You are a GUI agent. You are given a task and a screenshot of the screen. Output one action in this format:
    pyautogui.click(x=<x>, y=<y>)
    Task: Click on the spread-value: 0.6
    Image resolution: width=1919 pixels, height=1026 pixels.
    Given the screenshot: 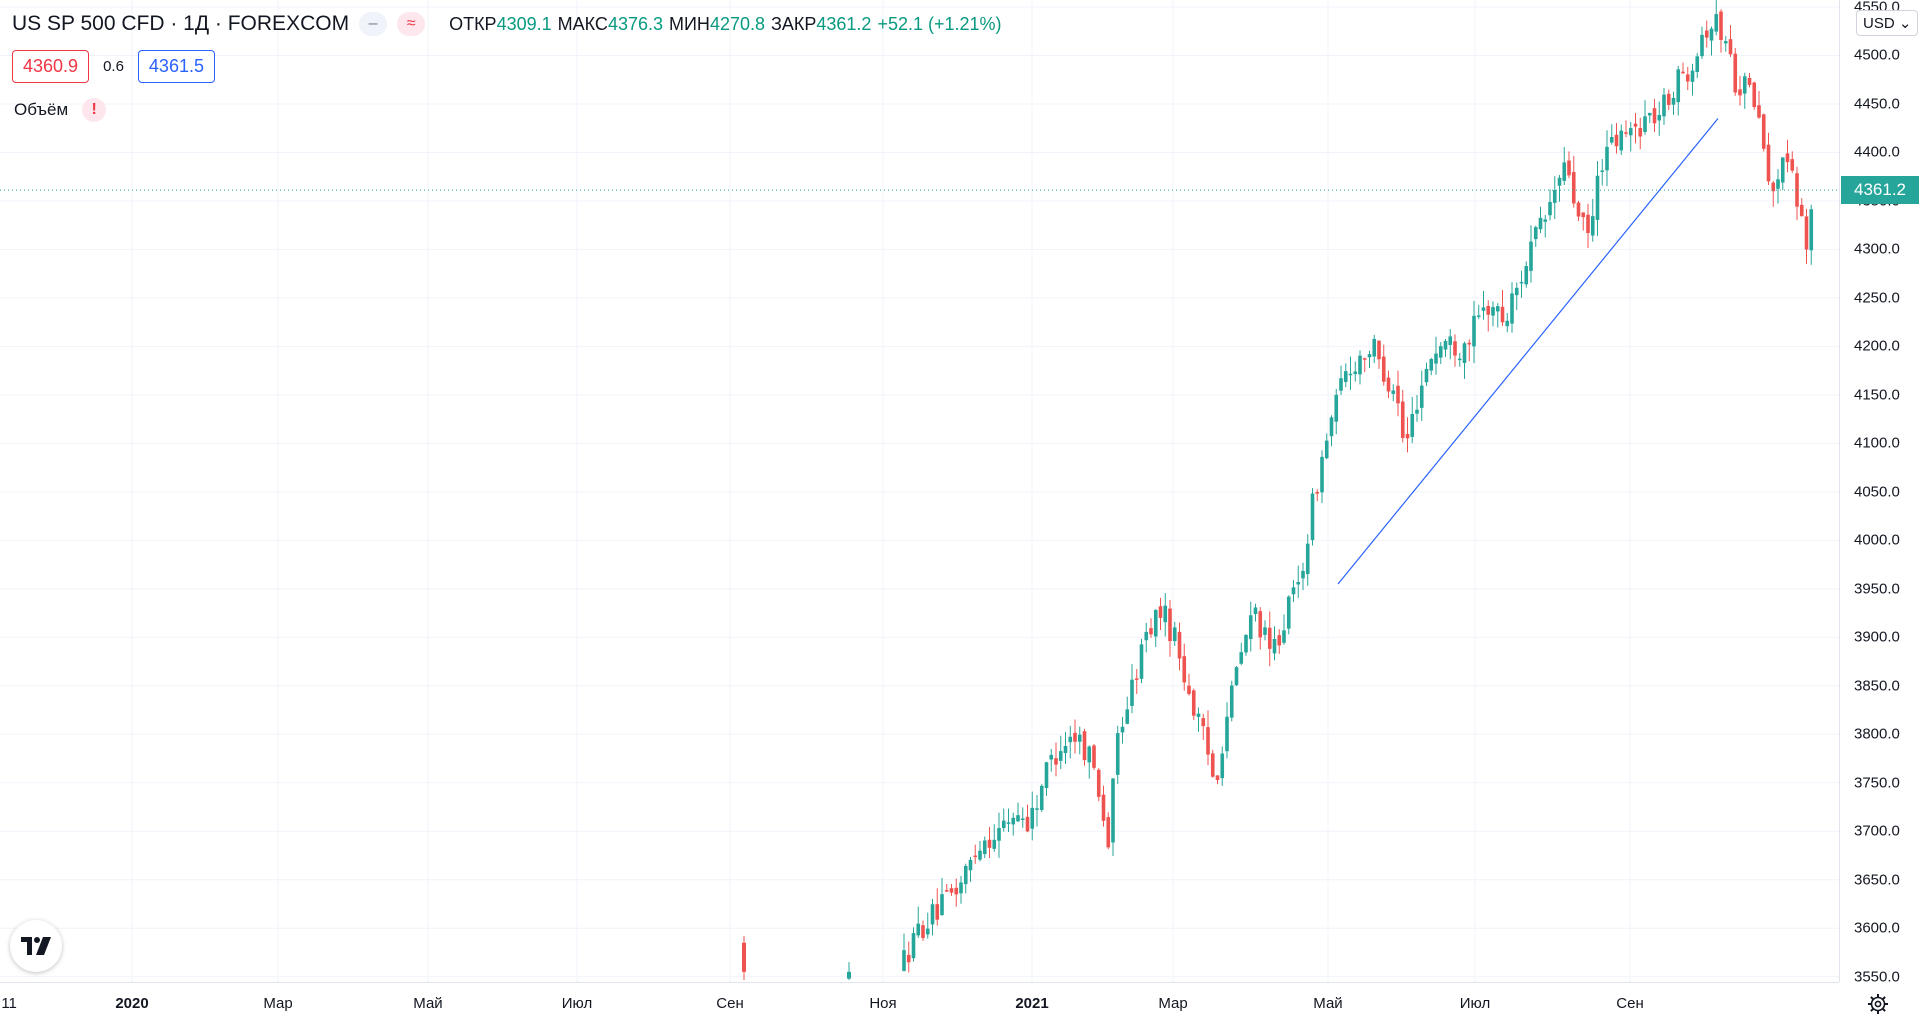 What is the action you would take?
    pyautogui.click(x=113, y=66)
    